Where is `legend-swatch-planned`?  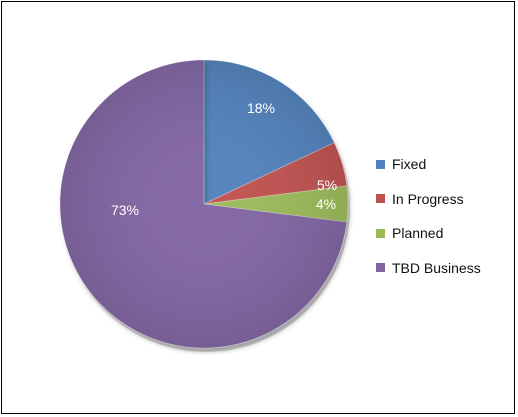 legend-swatch-planned is located at coordinates (380, 233).